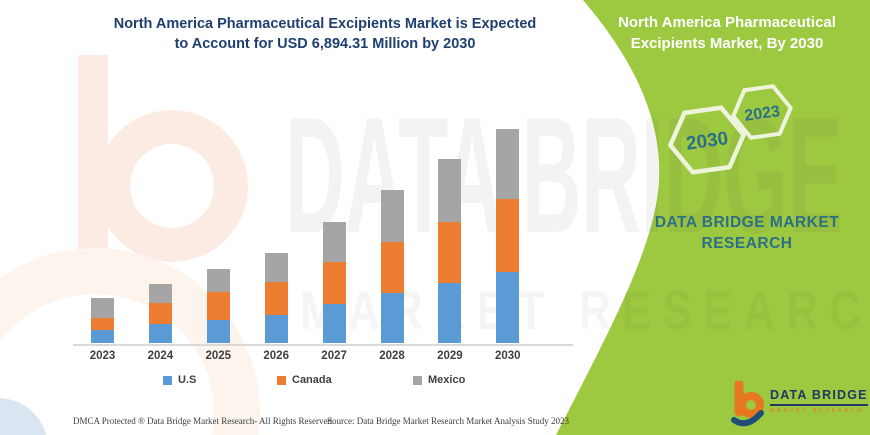 The width and height of the screenshot is (870, 435). Describe the element at coordinates (102, 356) in the screenshot. I see `x-axis-label-2023: 2023` at that location.